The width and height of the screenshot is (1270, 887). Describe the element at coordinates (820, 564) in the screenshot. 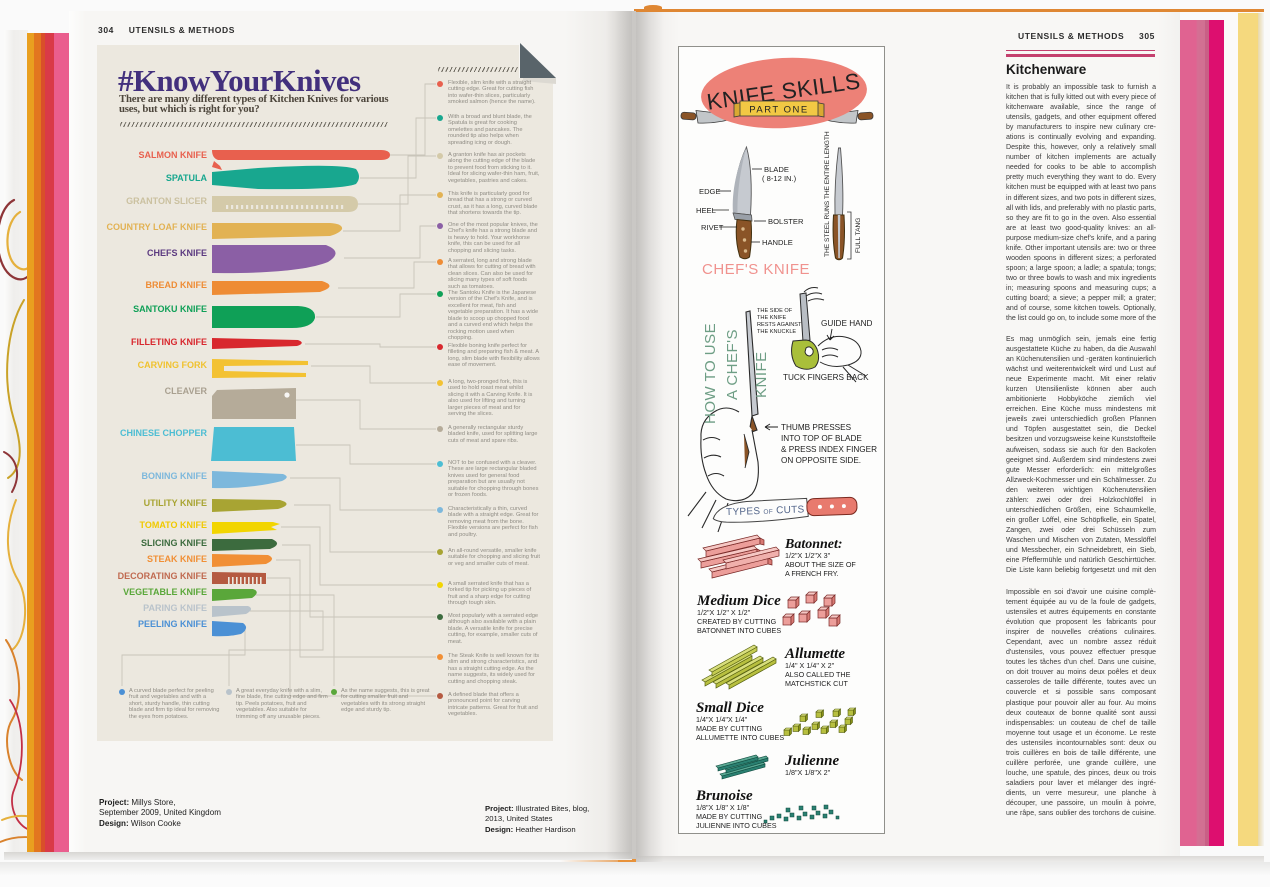

I see `svg-text: ABOUT THE SIZE OF` at that location.